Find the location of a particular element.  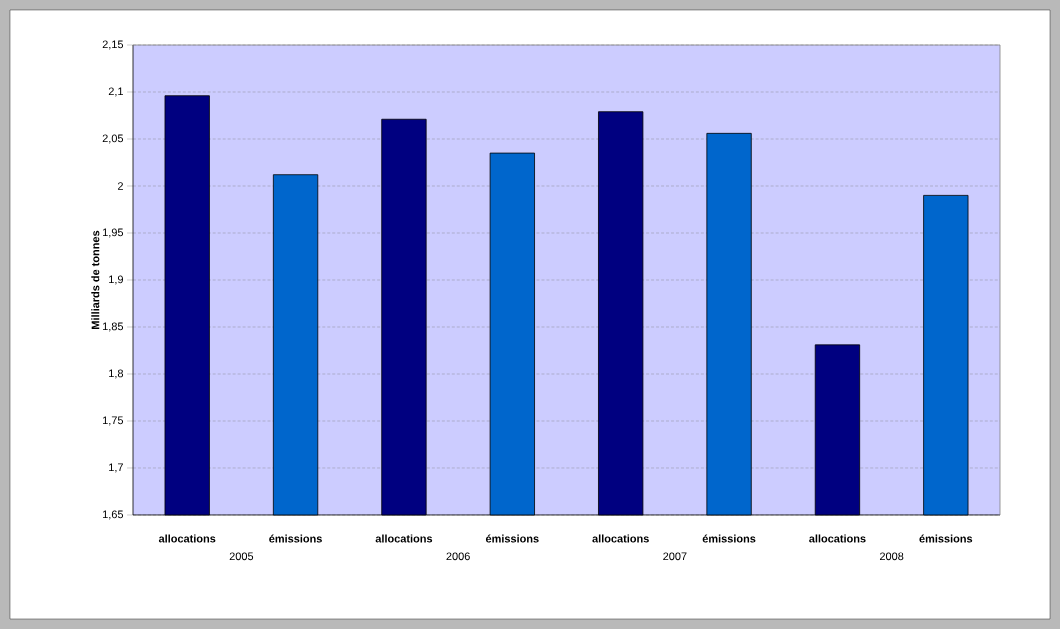

y-tick-label: 2 is located at coordinates (120, 186).